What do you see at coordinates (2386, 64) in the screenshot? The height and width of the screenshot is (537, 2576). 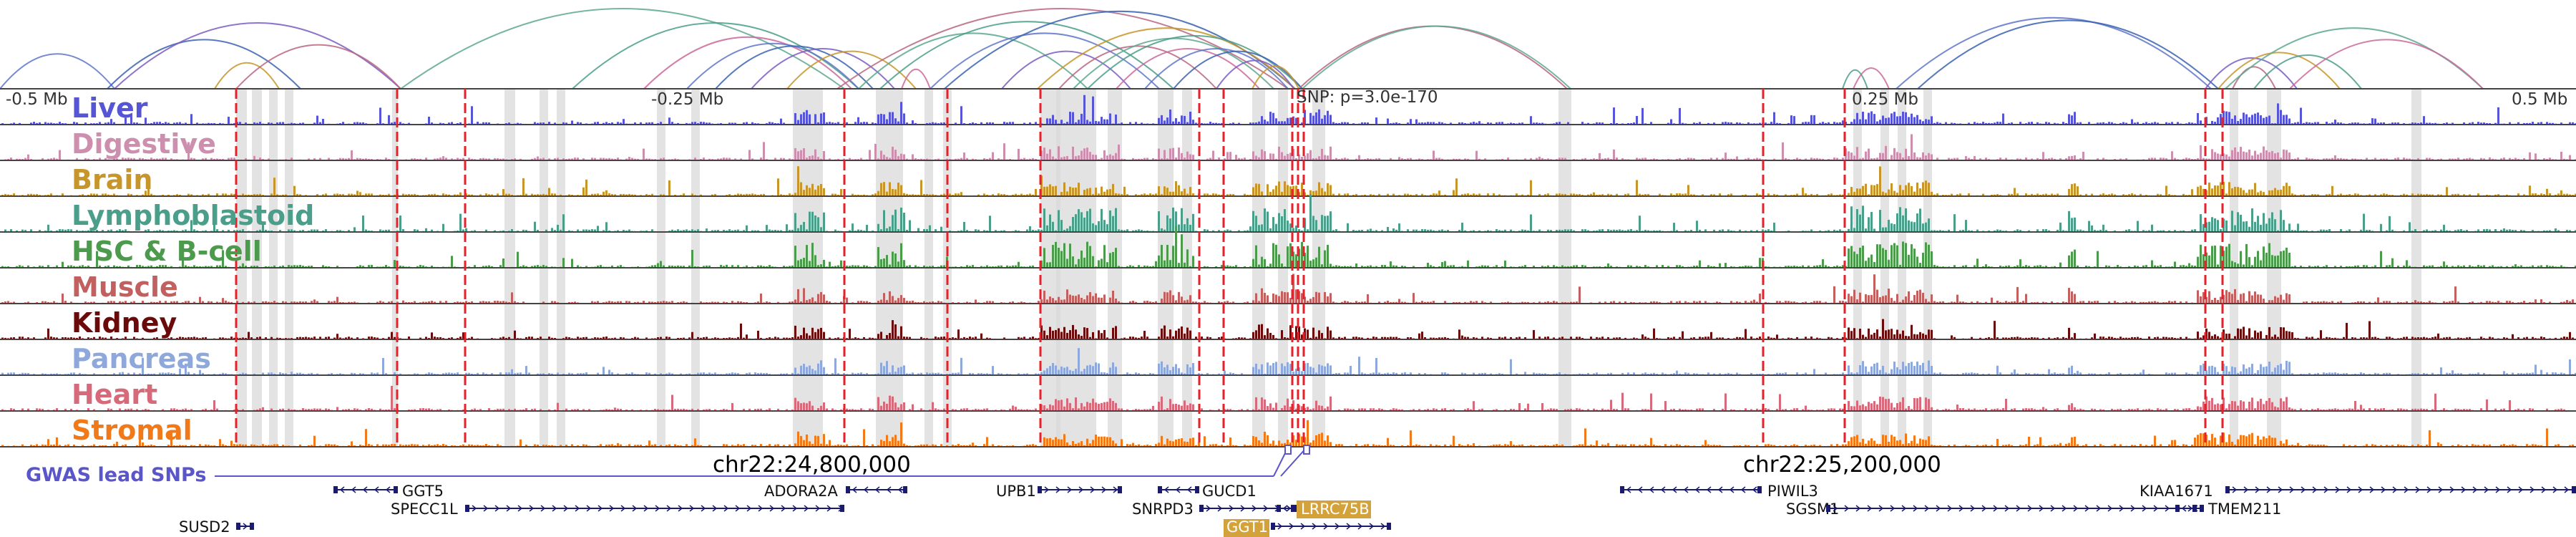 I see `loop-arc` at bounding box center [2386, 64].